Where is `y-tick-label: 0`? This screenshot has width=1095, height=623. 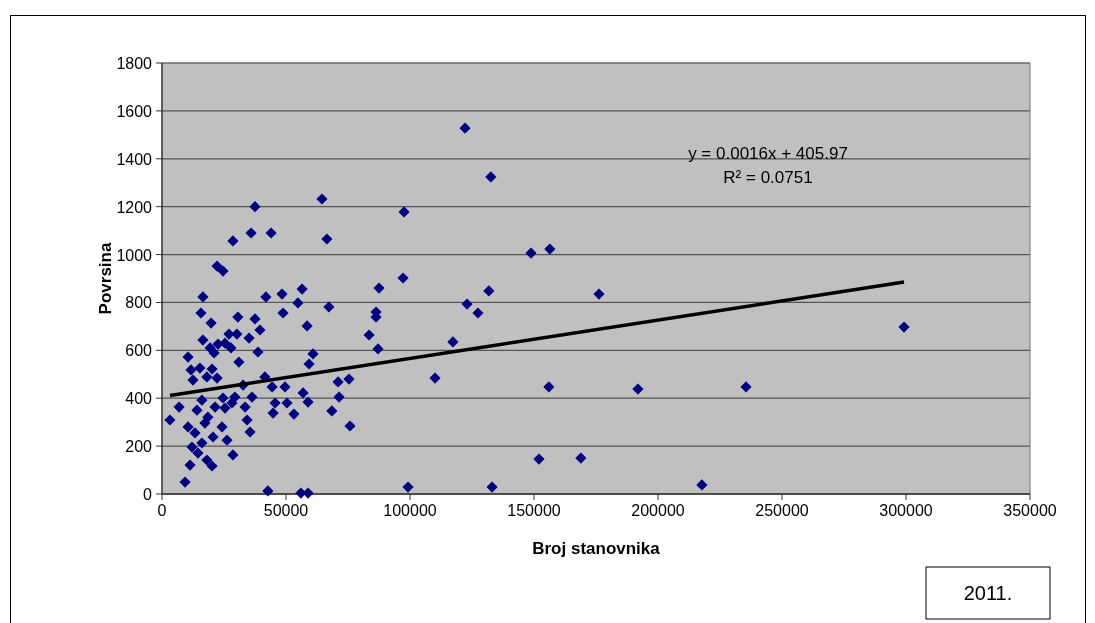
y-tick-label: 0 is located at coordinates (148, 494).